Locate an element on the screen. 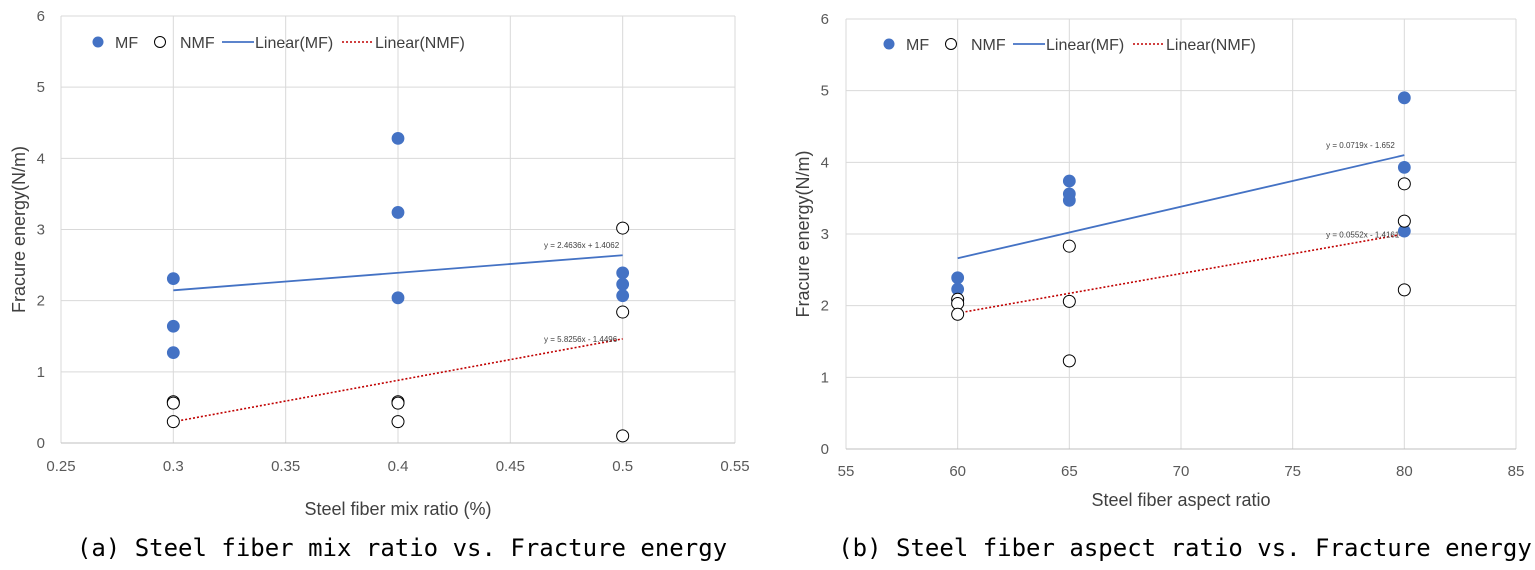 The height and width of the screenshot is (570, 1535). x-tick-label: 65 is located at coordinates (1069, 471).